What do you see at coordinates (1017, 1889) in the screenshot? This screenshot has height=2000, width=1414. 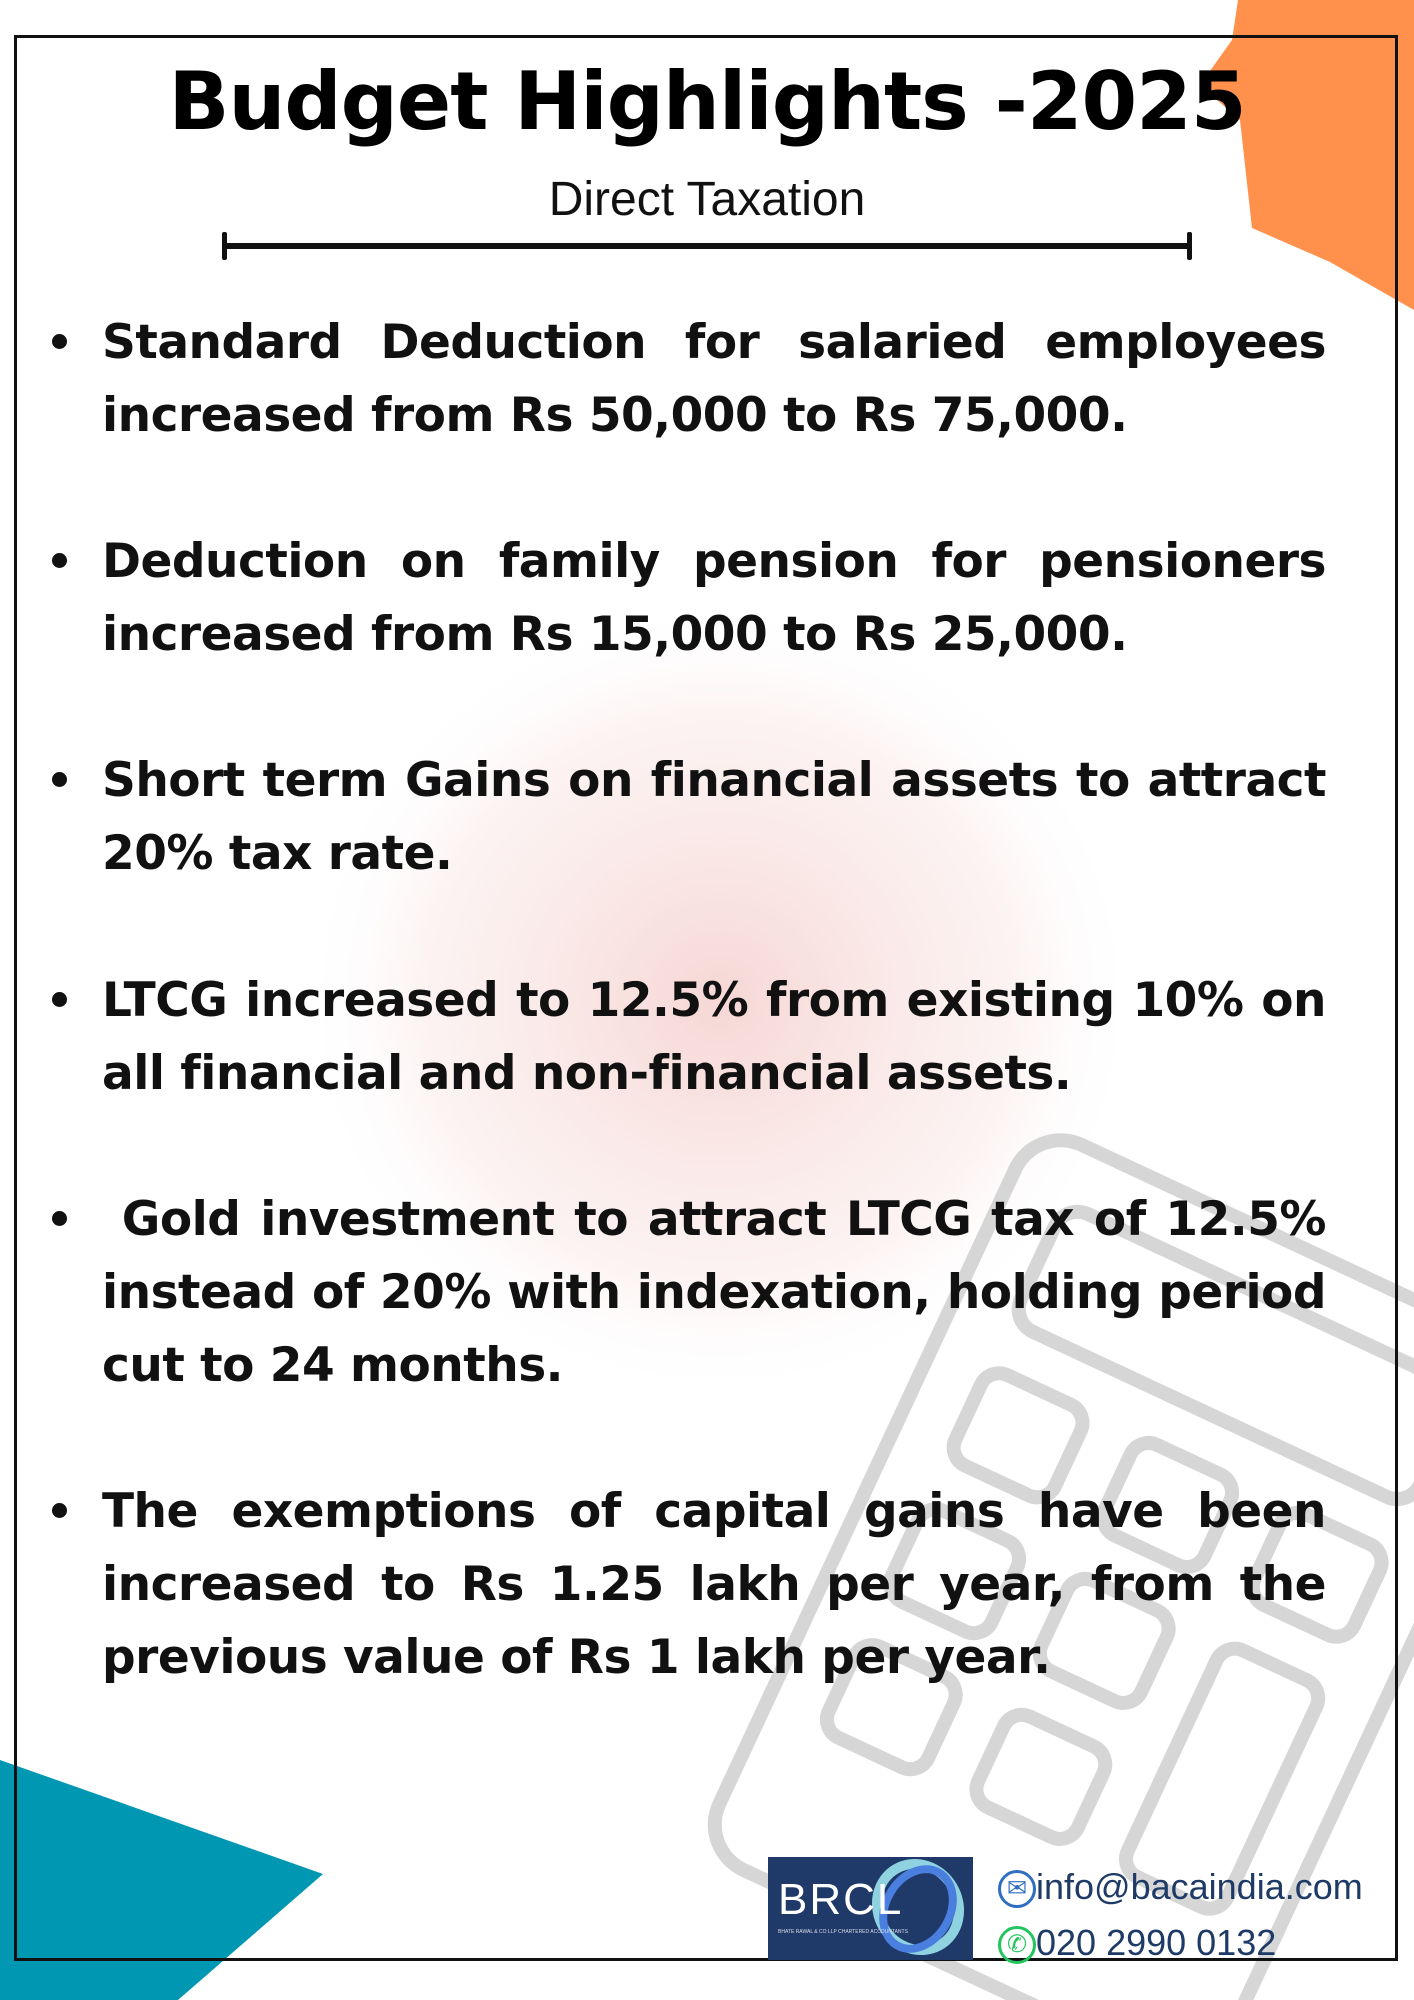 I see `envelope-icon: ✉` at bounding box center [1017, 1889].